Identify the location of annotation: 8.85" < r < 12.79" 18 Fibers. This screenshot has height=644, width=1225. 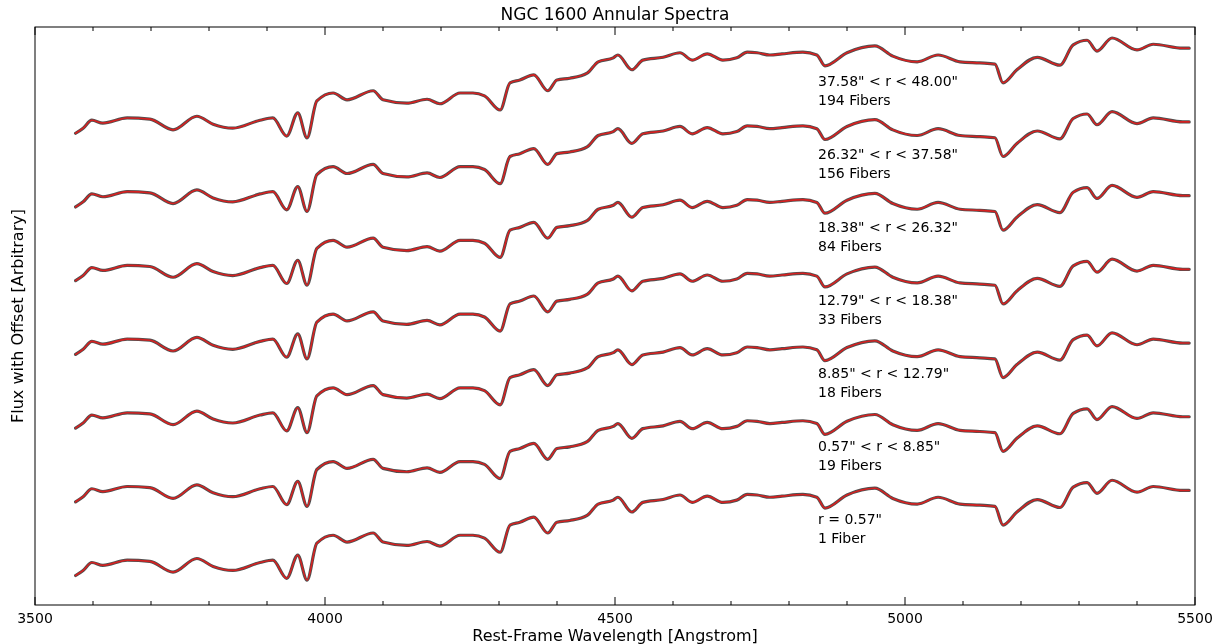
(884, 382).